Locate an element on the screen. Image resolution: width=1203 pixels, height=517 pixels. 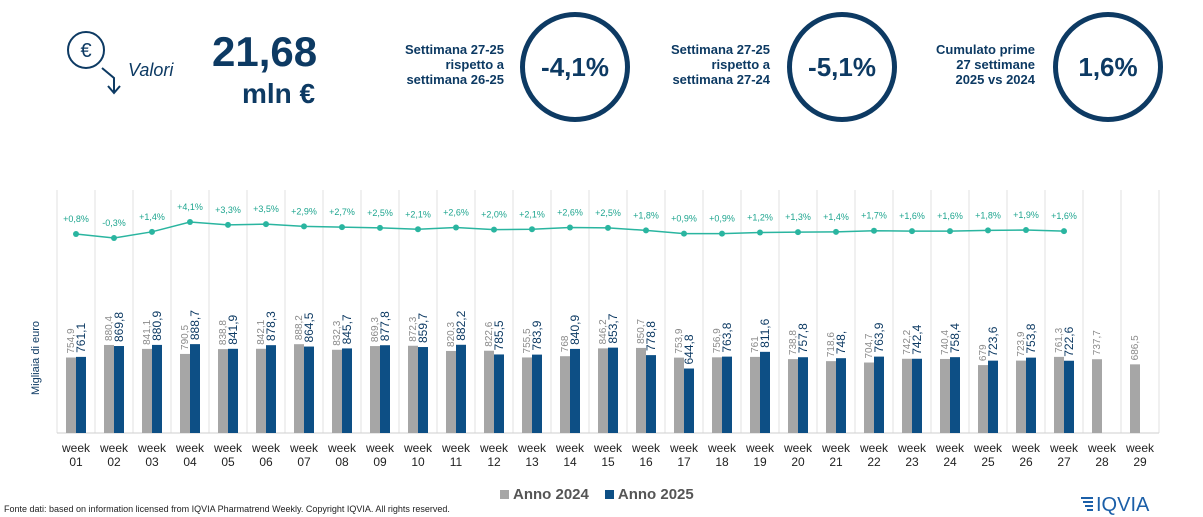
legend-swatch-2024 is located at coordinates (504, 494).